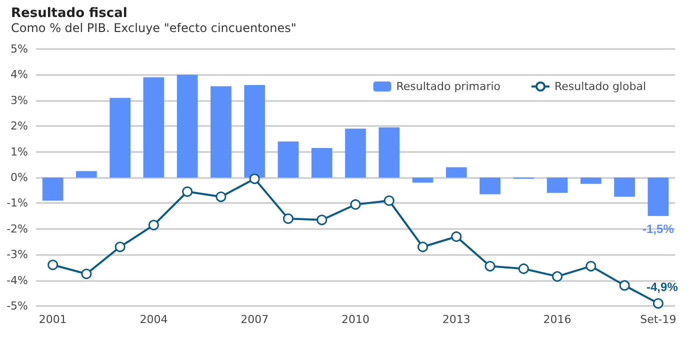  Describe the element at coordinates (17, 280) in the screenshot. I see `y-tick-label: -4%` at that location.